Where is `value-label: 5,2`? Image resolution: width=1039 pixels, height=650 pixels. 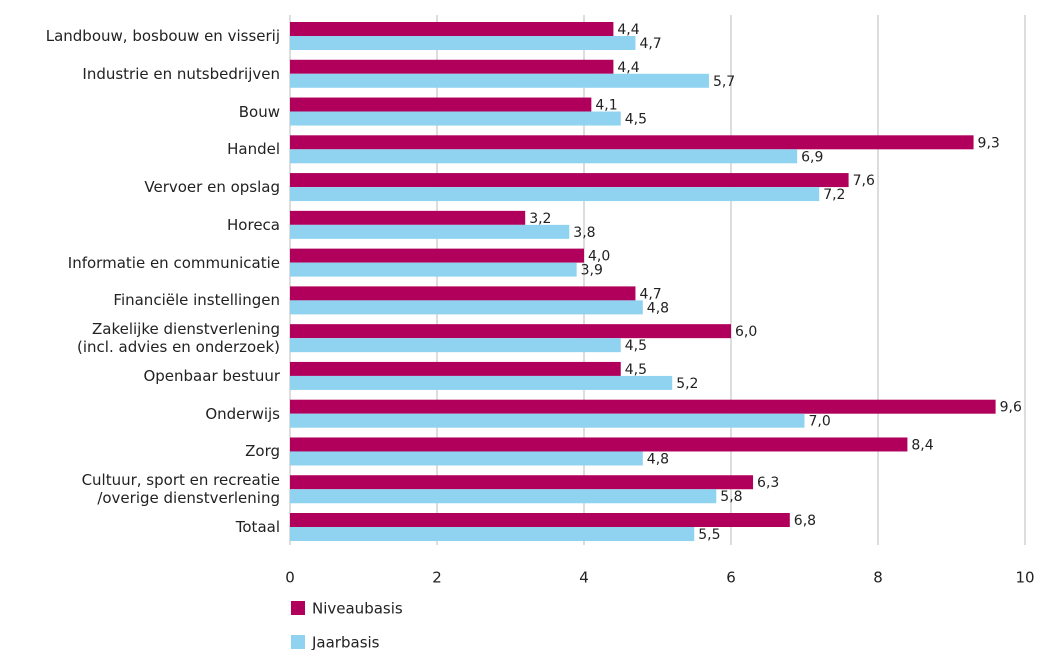
value-label: 5,2 is located at coordinates (687, 384).